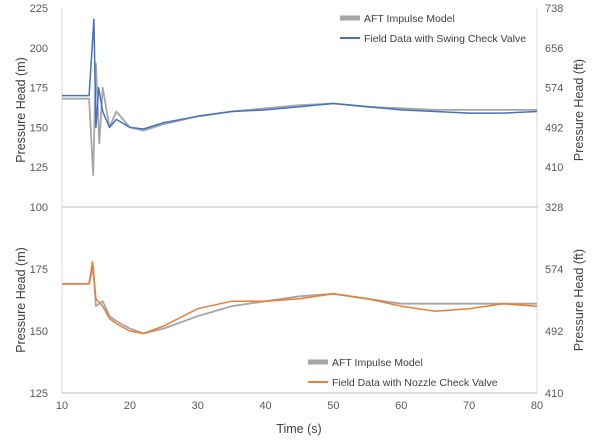 The height and width of the screenshot is (448, 598). Describe the element at coordinates (537, 406) in the screenshot. I see `x-tick-label: 80` at that location.